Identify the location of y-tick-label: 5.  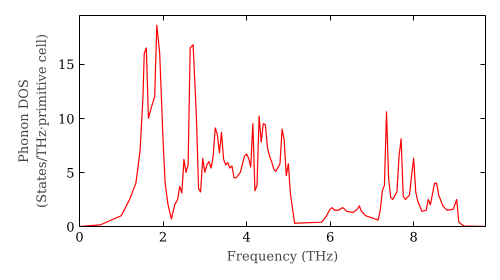
(70, 174).